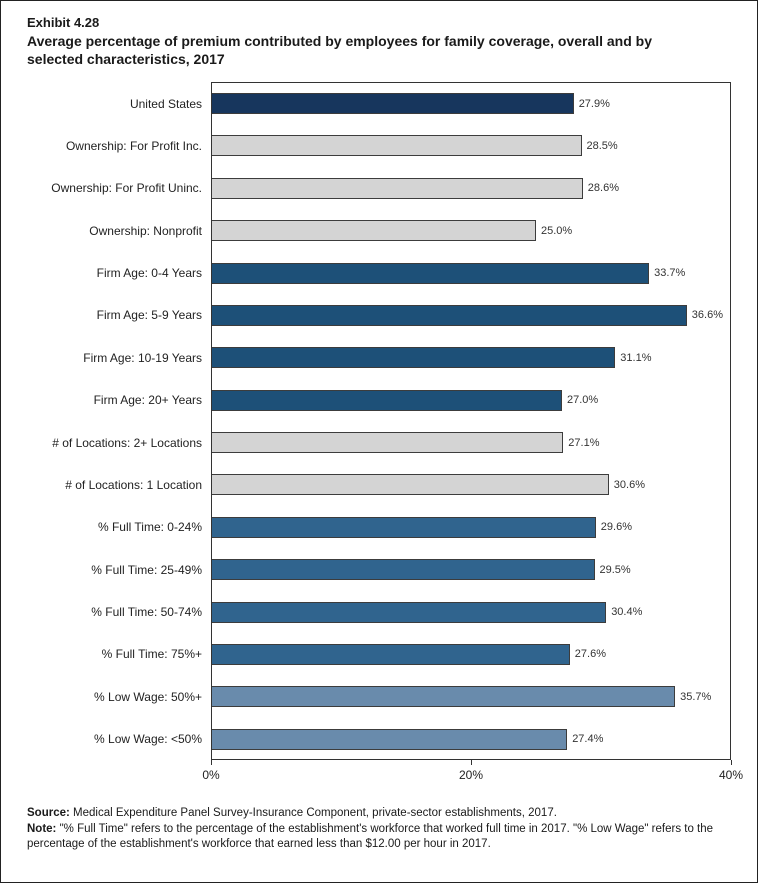  I want to click on chart-row: Ownership: Nonprofit 25.0%, so click(379, 231).